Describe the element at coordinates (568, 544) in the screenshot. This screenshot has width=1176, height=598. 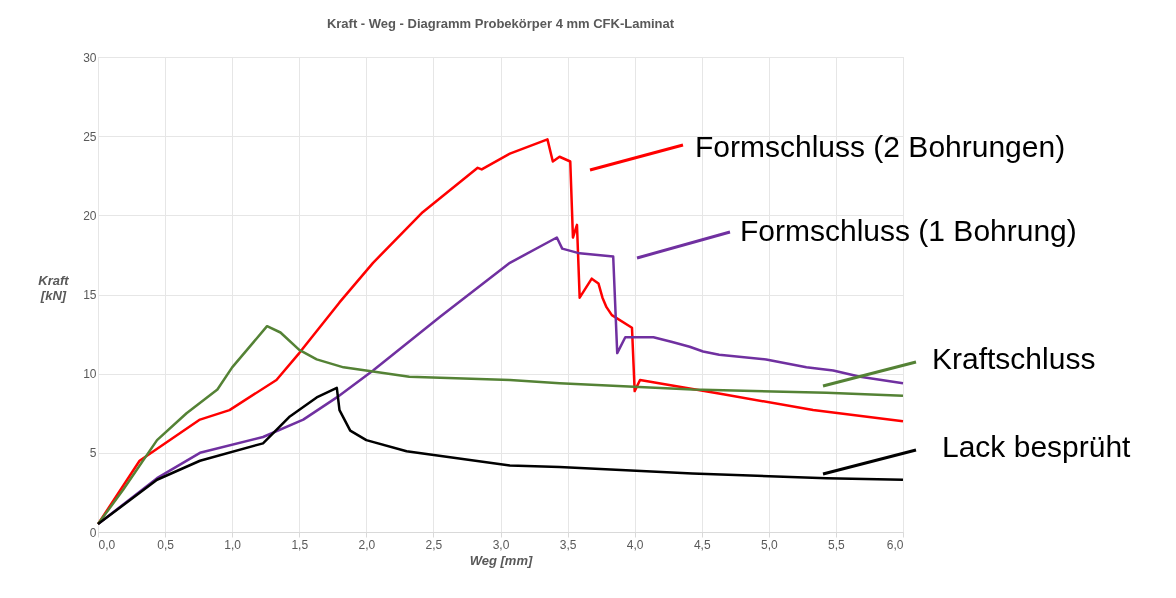
I see `x-tick-label: 3,5` at that location.